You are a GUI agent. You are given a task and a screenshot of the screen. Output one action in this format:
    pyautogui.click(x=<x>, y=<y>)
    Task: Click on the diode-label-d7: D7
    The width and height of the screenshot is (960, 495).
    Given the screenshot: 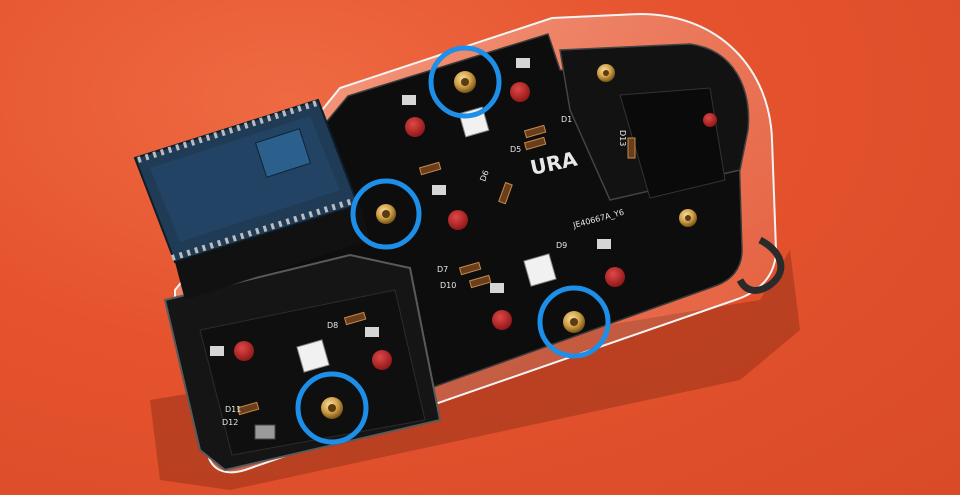 What is the action you would take?
    pyautogui.click(x=442, y=269)
    